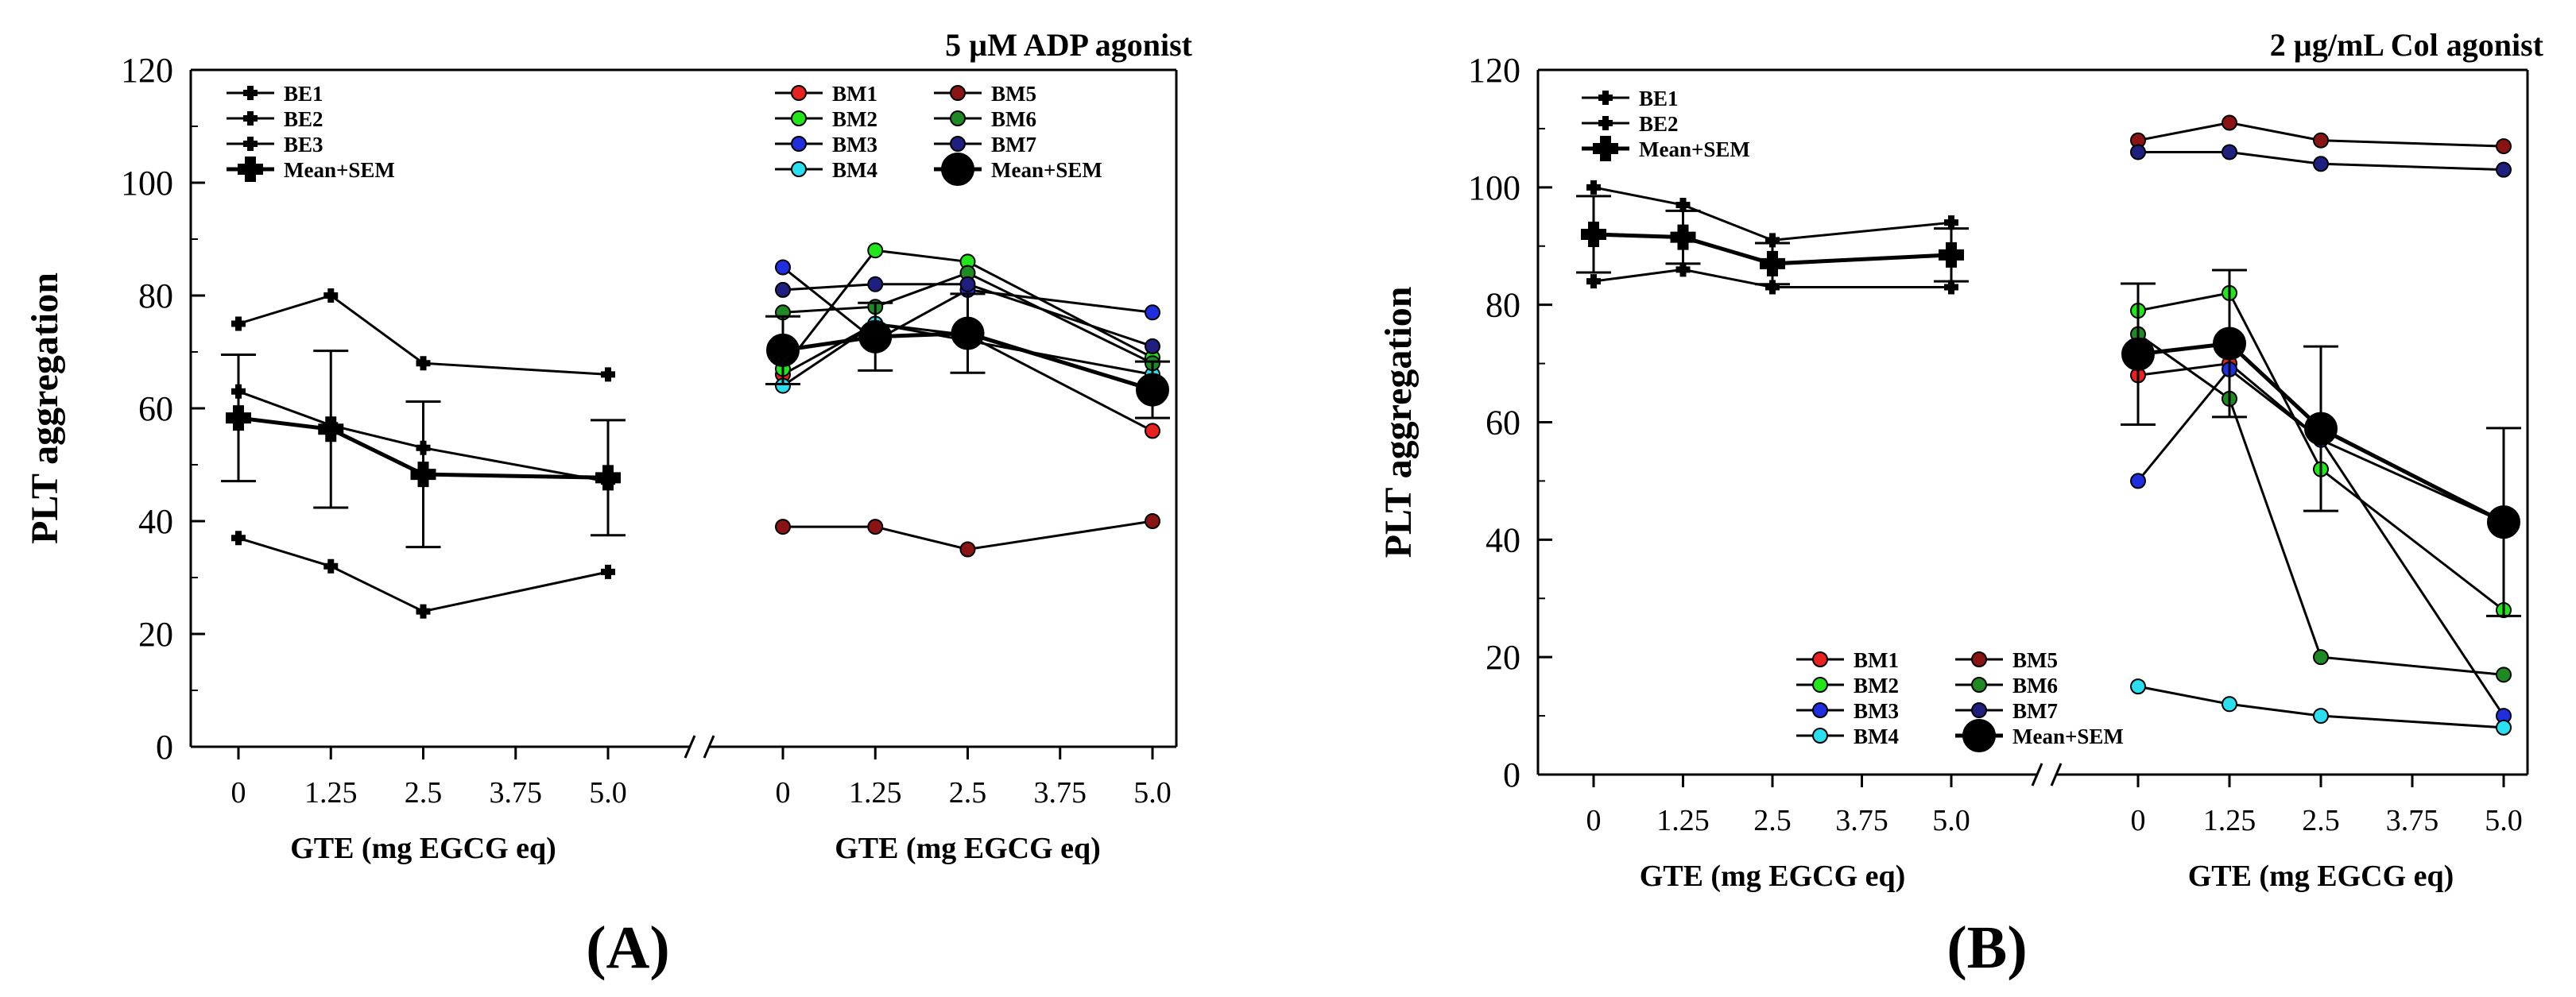 The height and width of the screenshot is (997, 2576). Describe the element at coordinates (155, 521) in the screenshot. I see `y-tick-label: 40` at that location.